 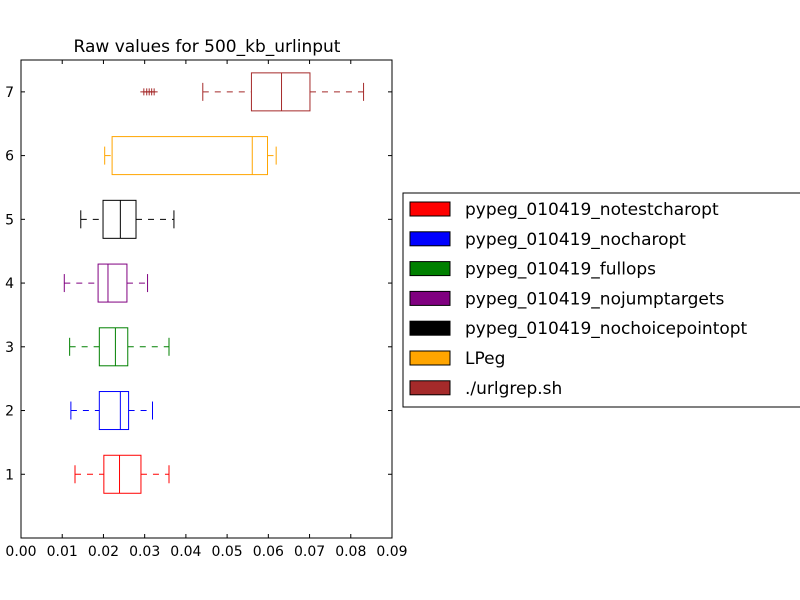 I want to click on y-tick-label: 6, so click(x=9, y=157).